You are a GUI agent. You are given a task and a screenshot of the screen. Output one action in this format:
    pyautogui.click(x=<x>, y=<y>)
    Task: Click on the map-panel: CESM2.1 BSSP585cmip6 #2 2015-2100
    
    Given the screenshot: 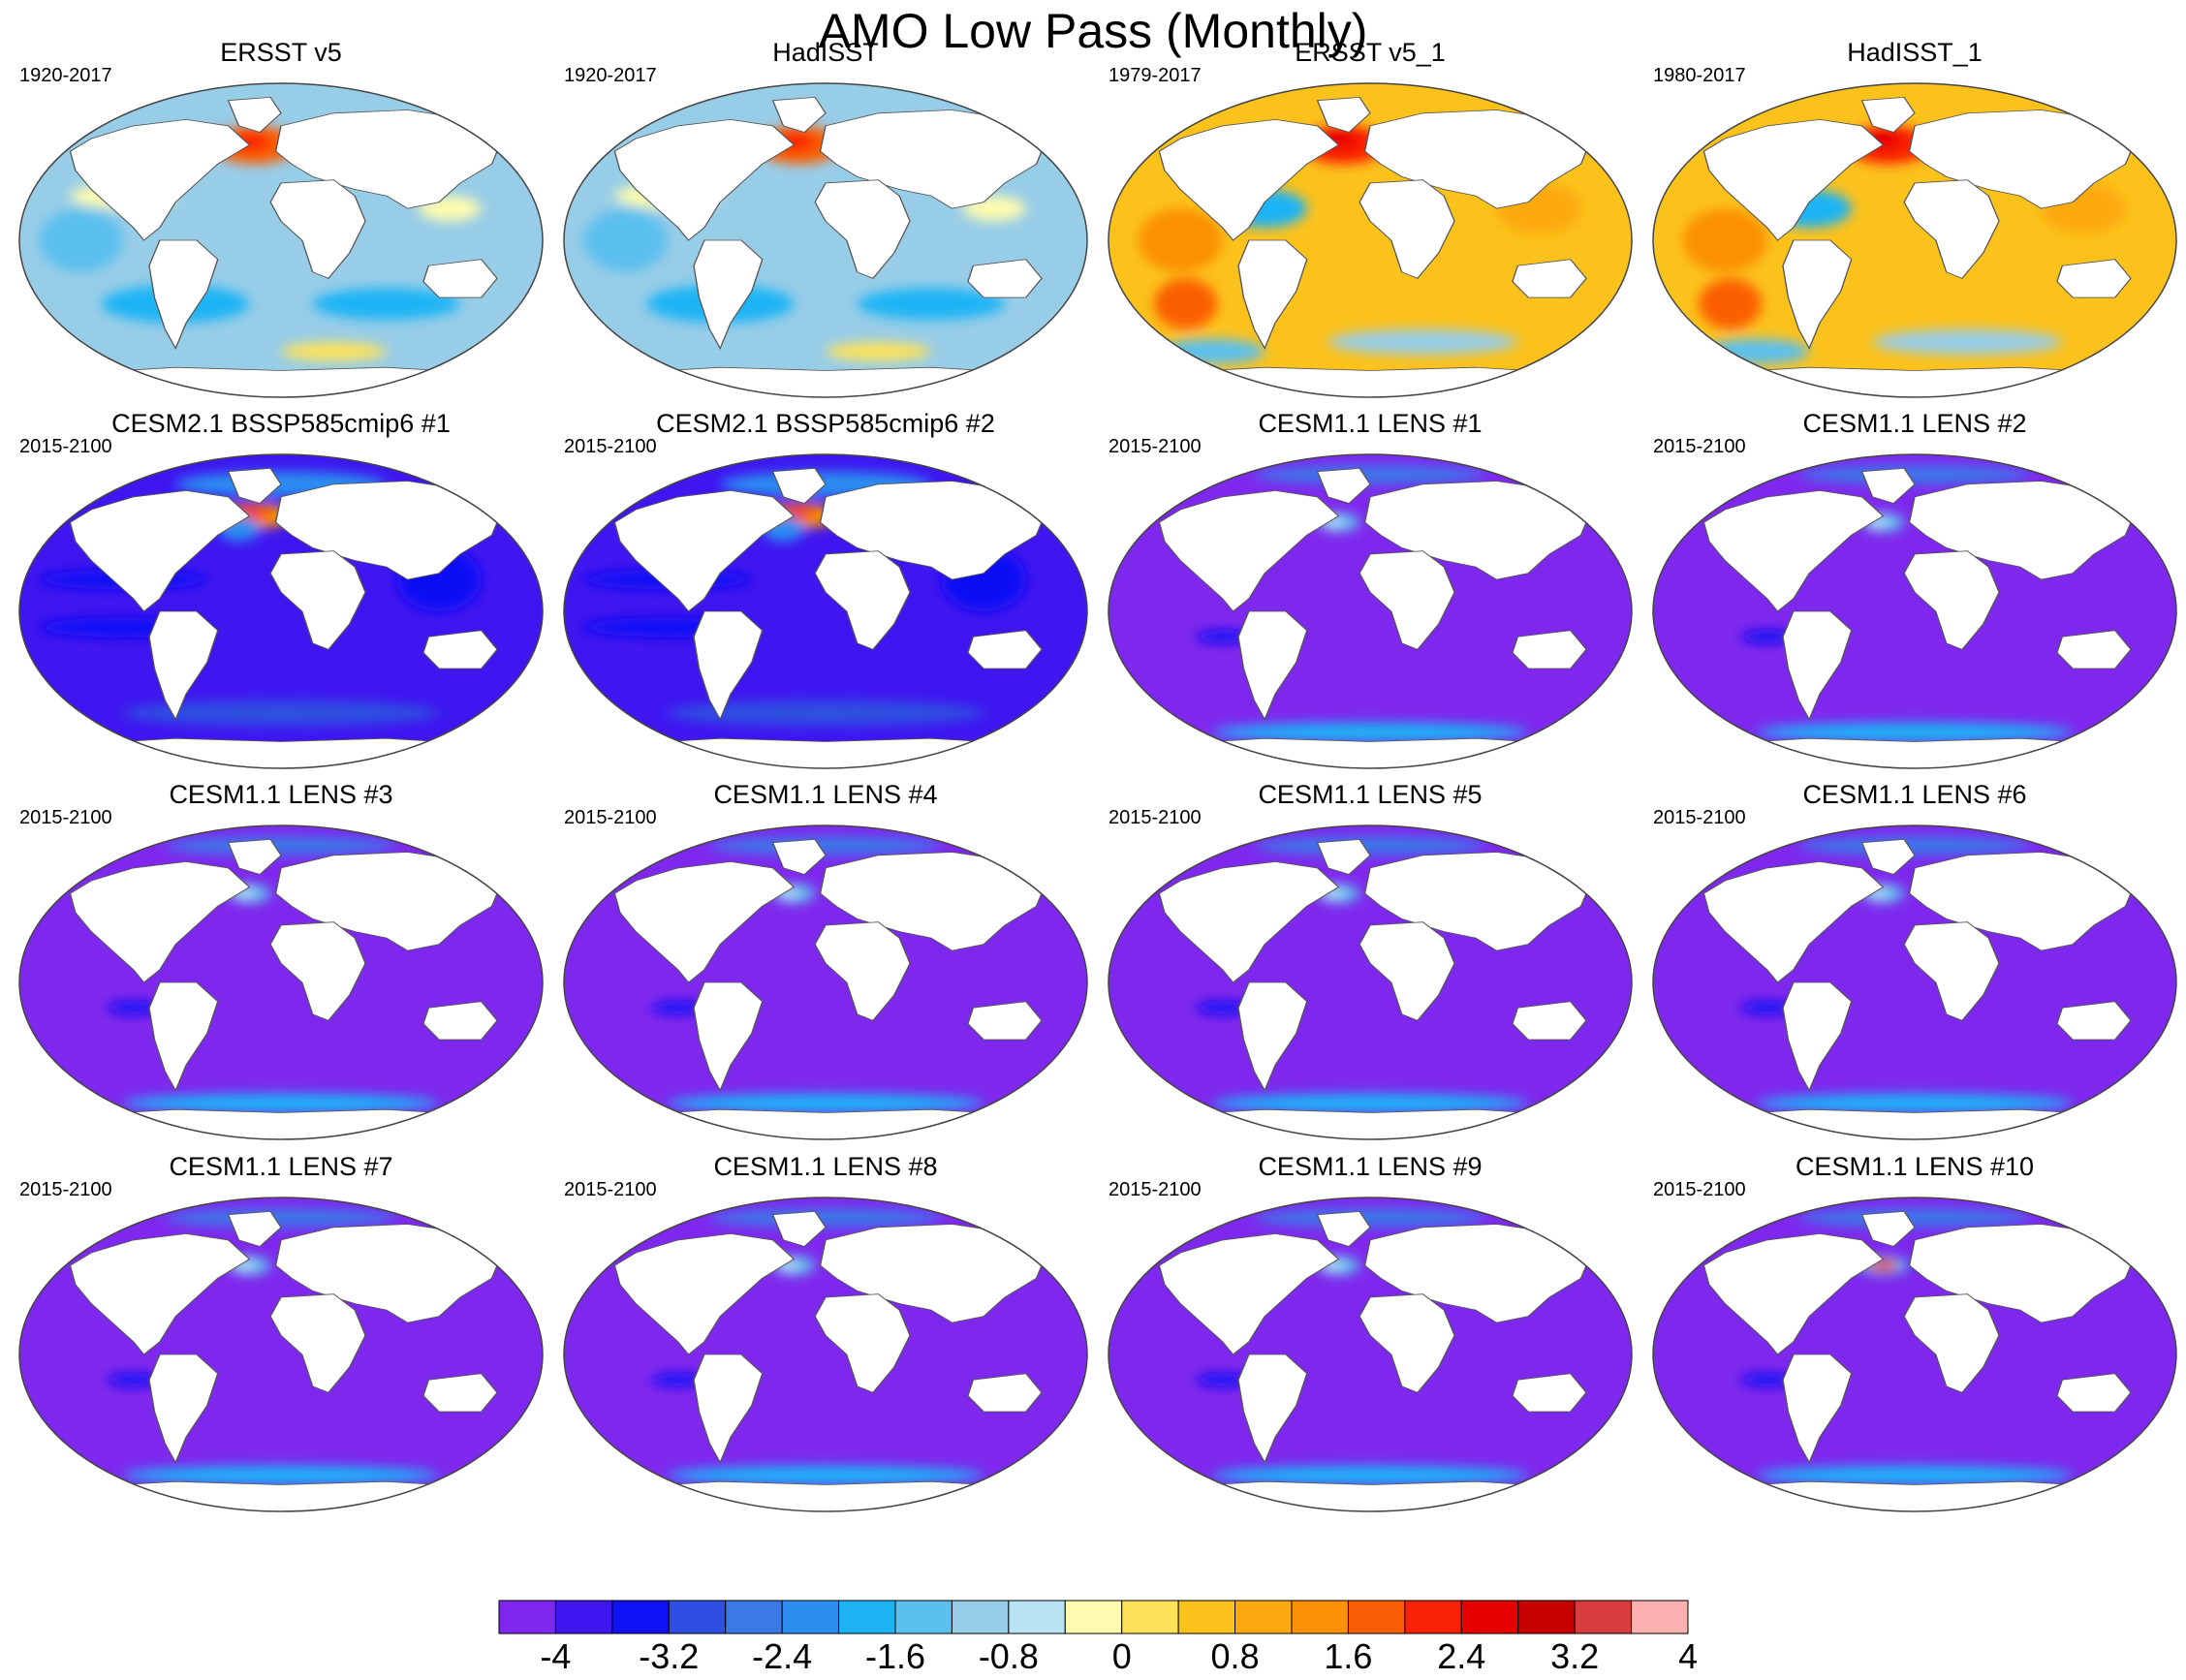 What is the action you would take?
    pyautogui.click(x=826, y=589)
    